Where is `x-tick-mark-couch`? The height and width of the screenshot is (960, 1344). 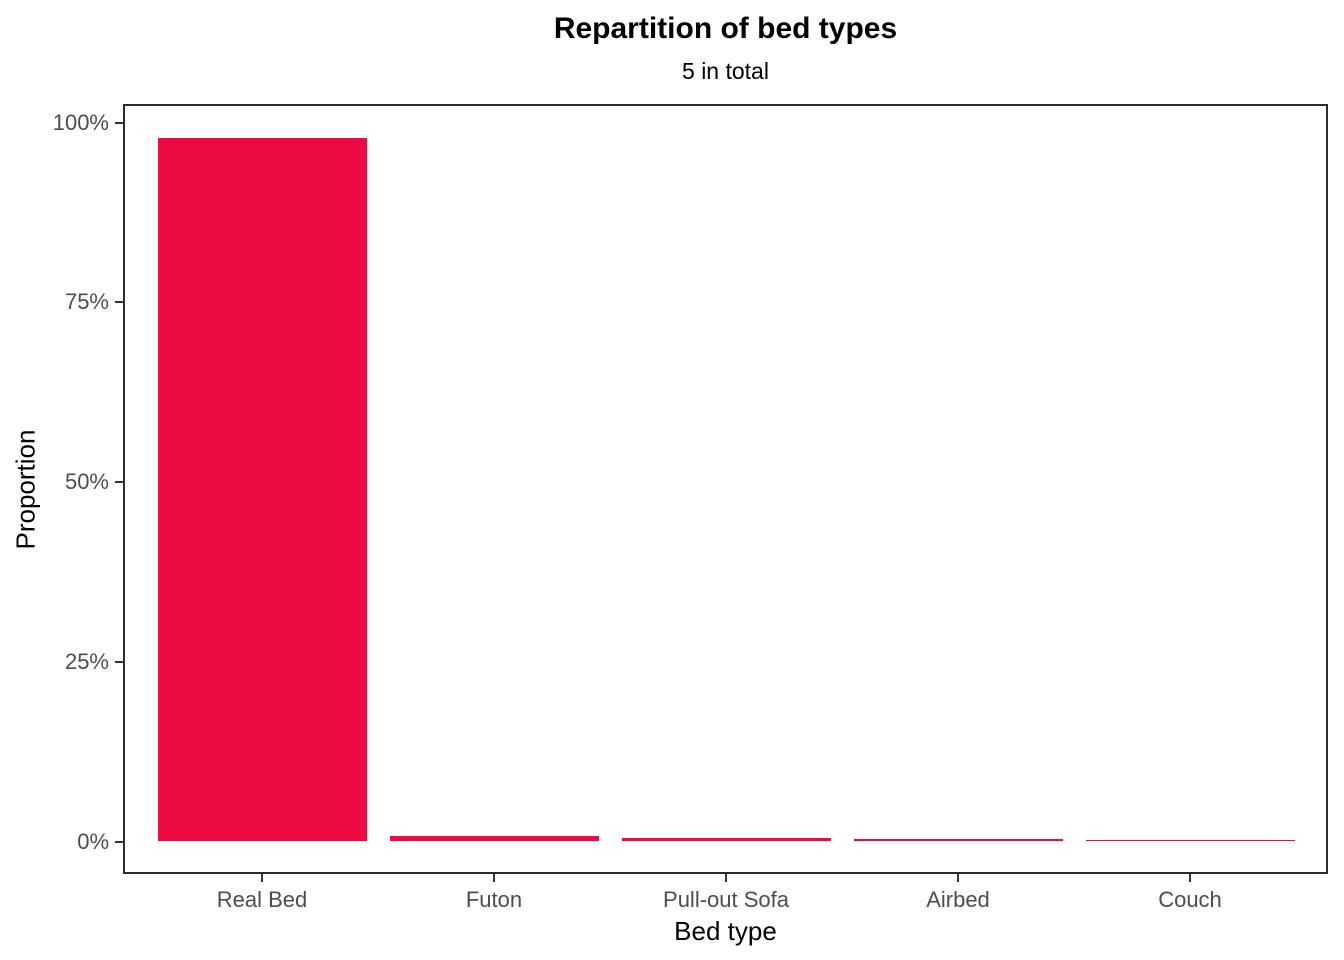 x-tick-mark-couch is located at coordinates (1190, 878).